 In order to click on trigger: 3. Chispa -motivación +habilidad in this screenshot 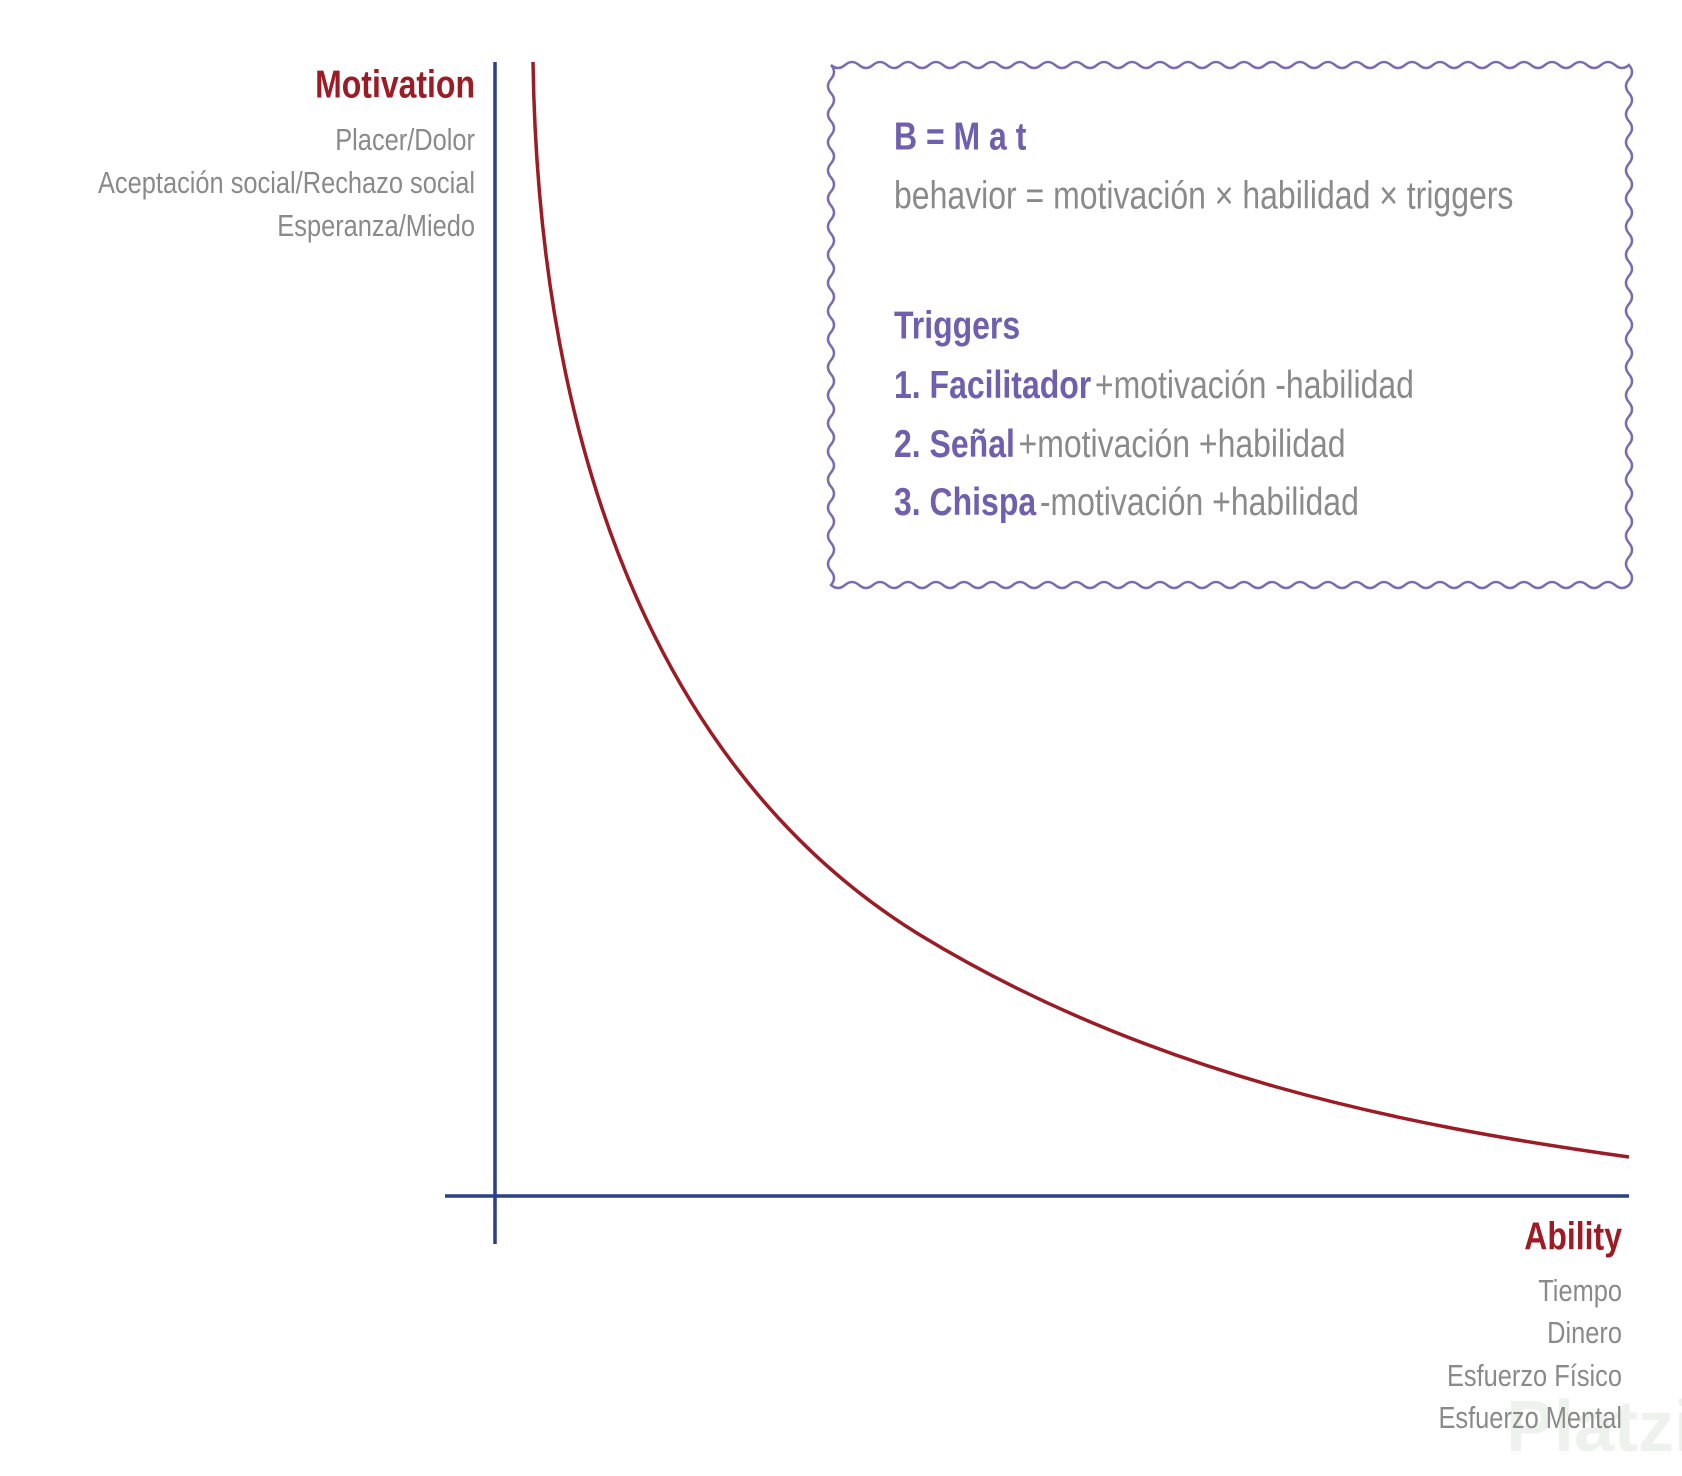, I will do `click(1126, 502)`.